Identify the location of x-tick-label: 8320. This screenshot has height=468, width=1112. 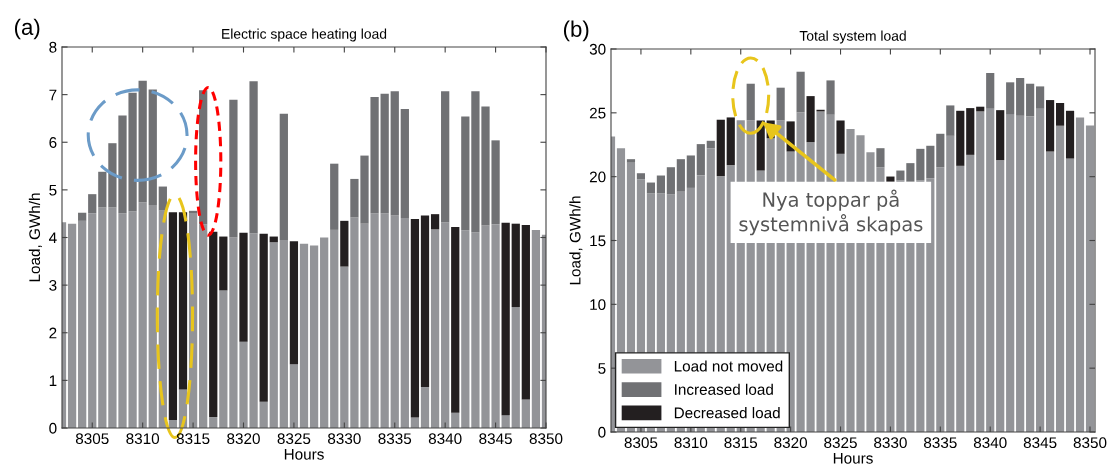
(243, 439).